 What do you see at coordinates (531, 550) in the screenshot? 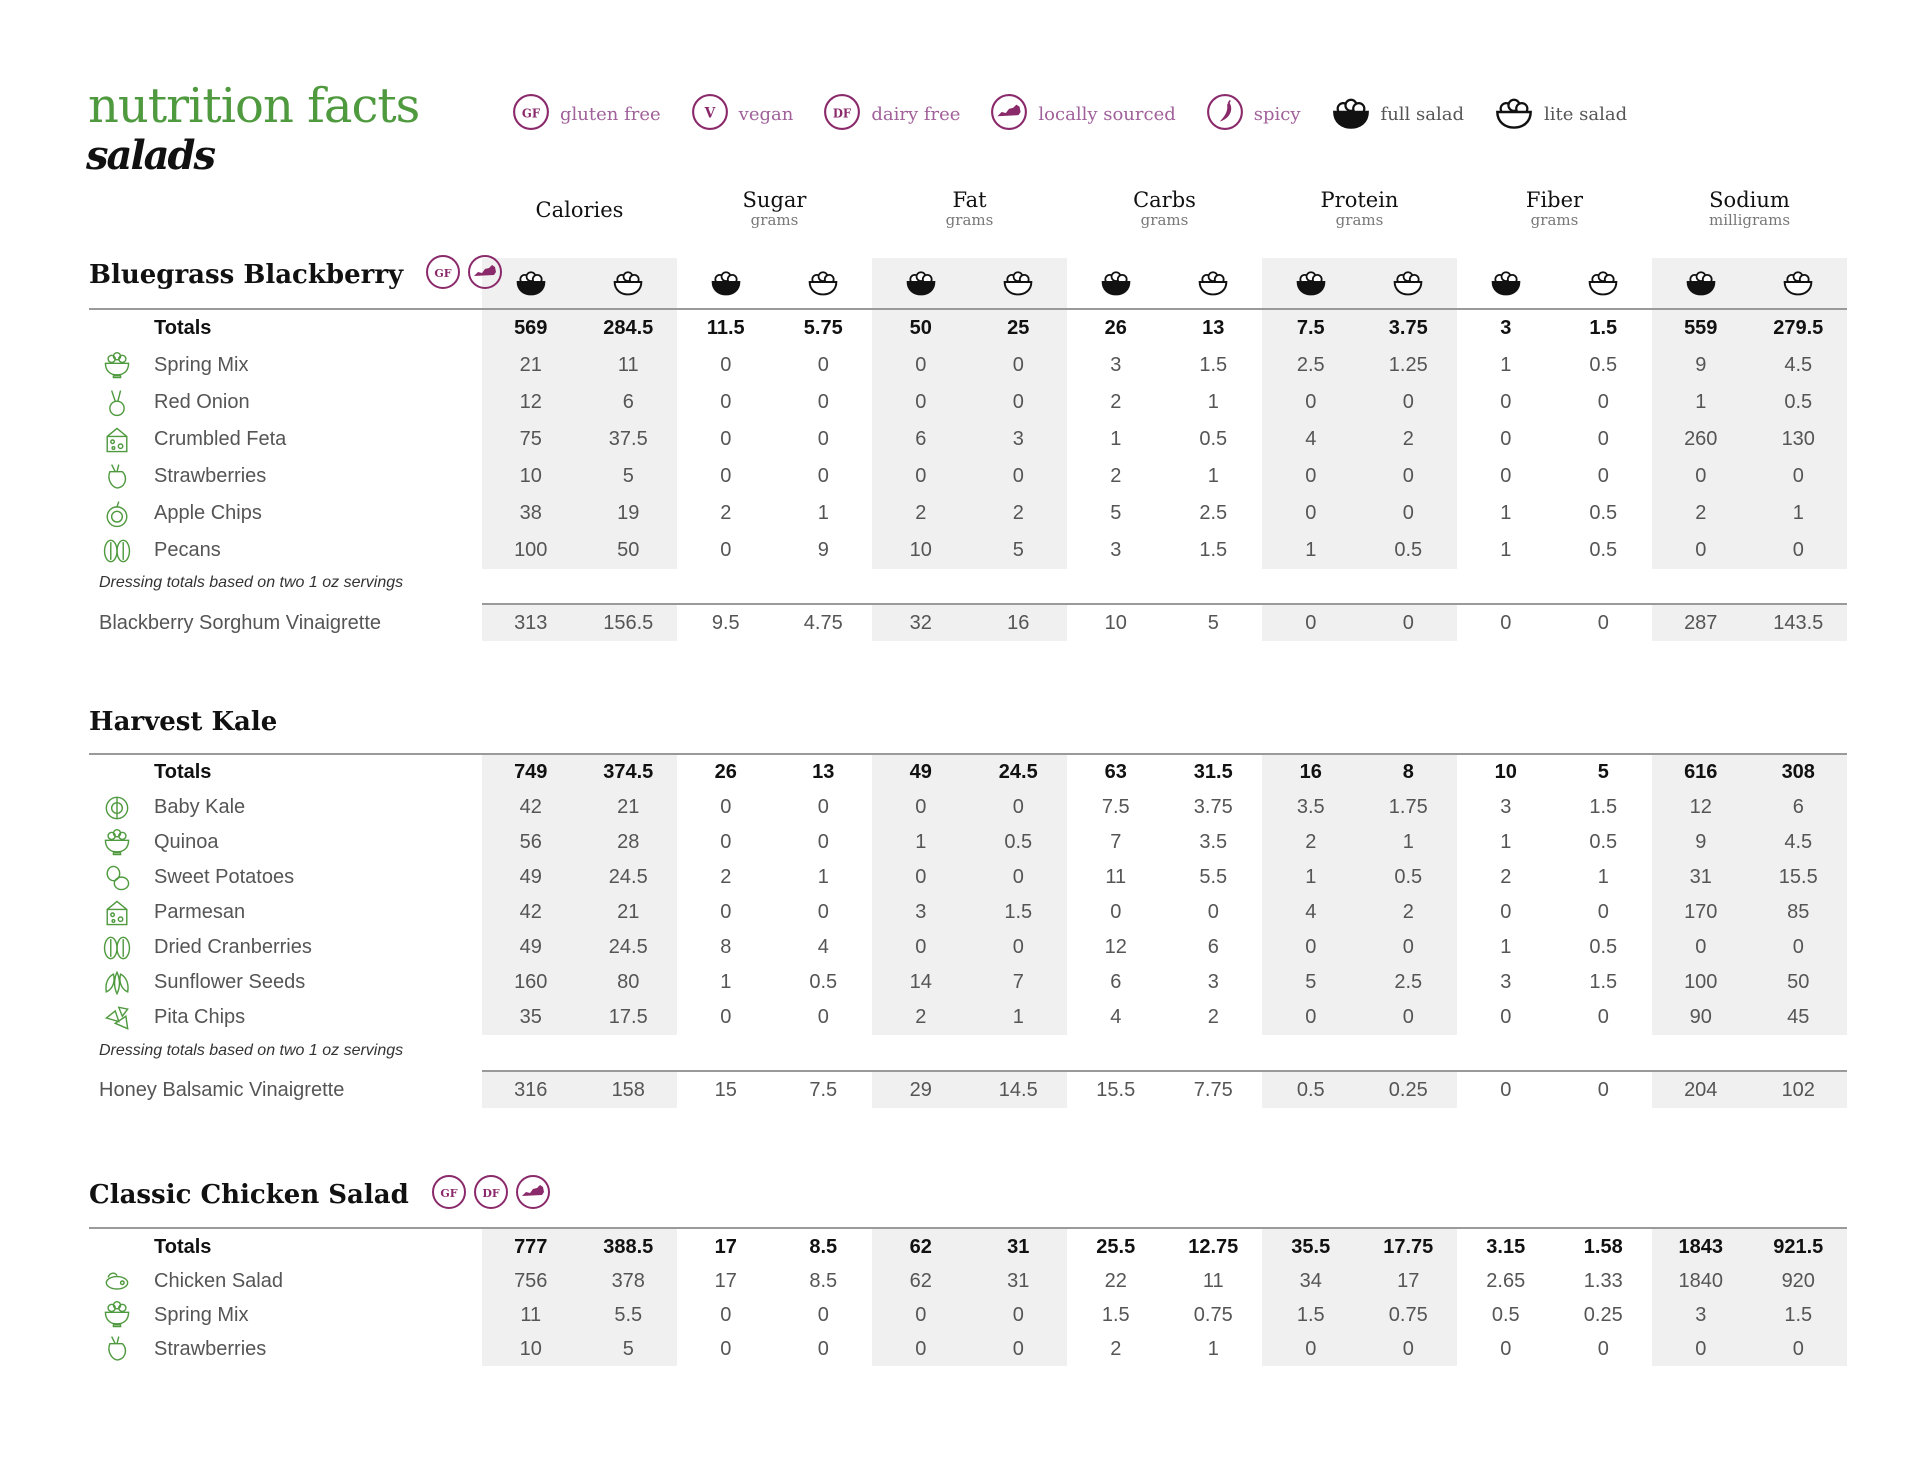
I see `value-cell: 100` at bounding box center [531, 550].